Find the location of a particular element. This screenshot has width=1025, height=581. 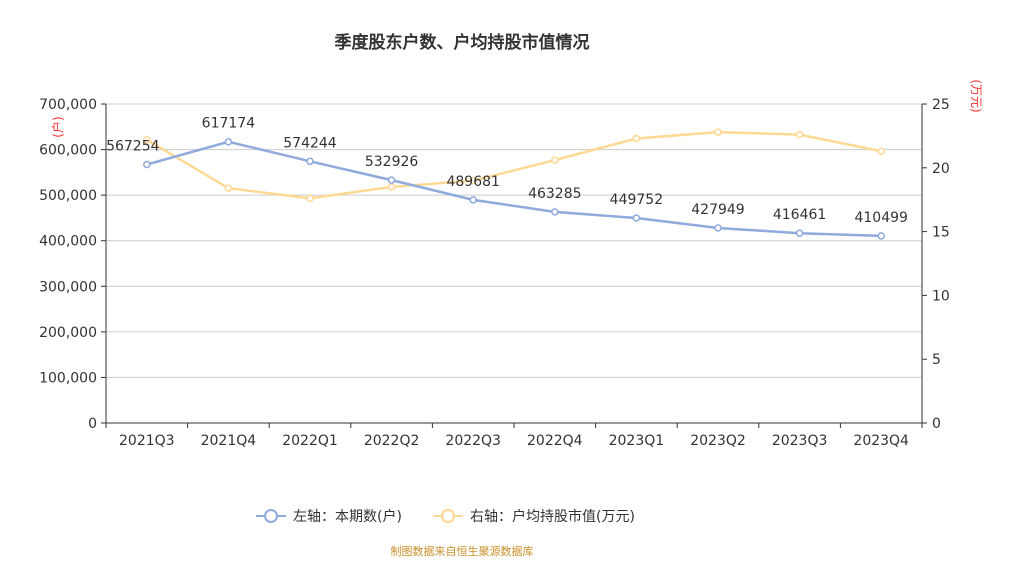

x-tick-label: 2023Q1 is located at coordinates (637, 441).